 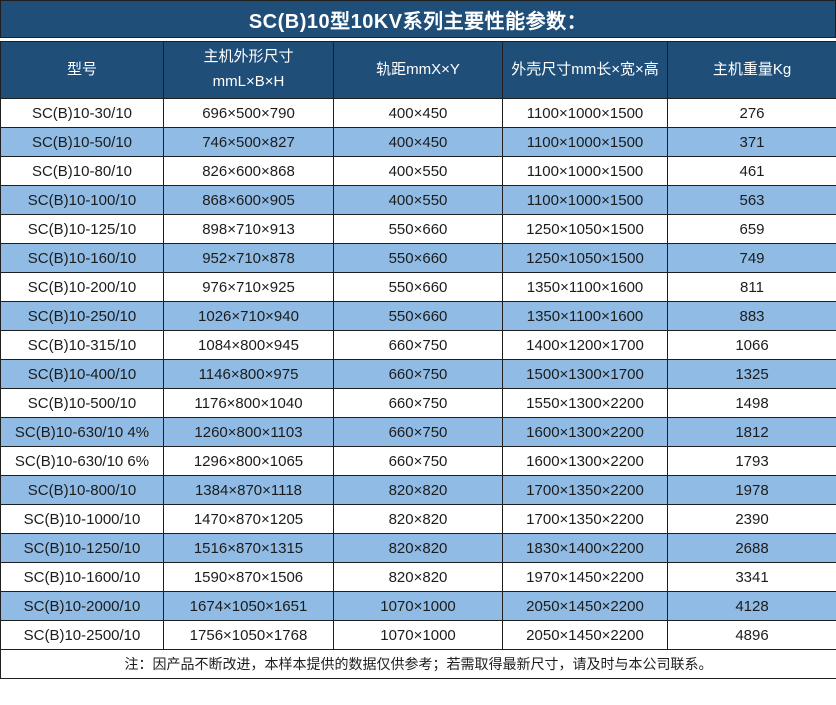 What do you see at coordinates (751, 548) in the screenshot?
I see `weight-cell: 2688` at bounding box center [751, 548].